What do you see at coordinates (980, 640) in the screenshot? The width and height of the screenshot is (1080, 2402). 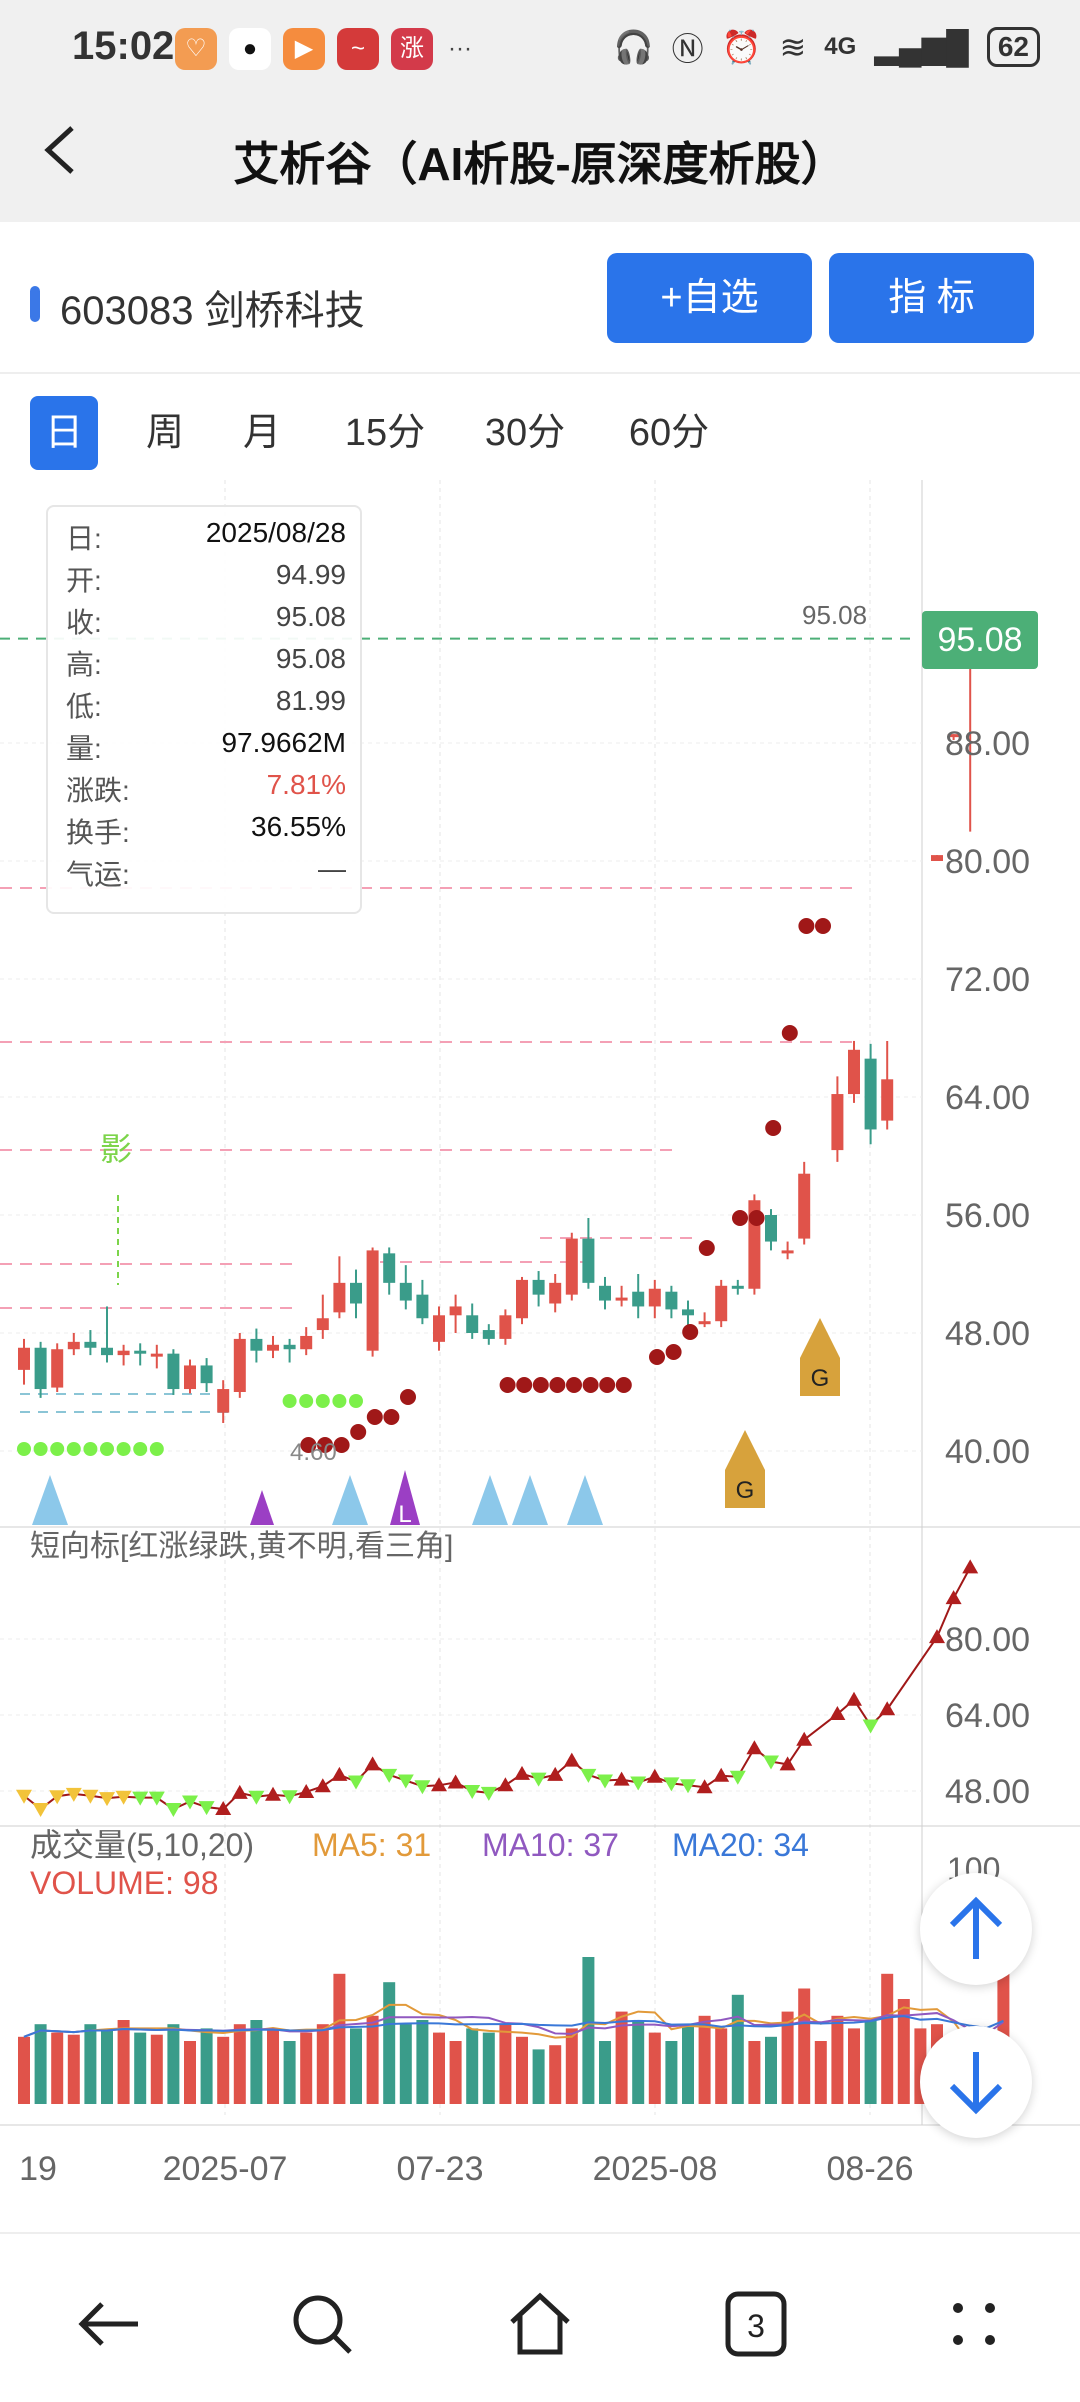 I see `last-price-badge: 95.08` at bounding box center [980, 640].